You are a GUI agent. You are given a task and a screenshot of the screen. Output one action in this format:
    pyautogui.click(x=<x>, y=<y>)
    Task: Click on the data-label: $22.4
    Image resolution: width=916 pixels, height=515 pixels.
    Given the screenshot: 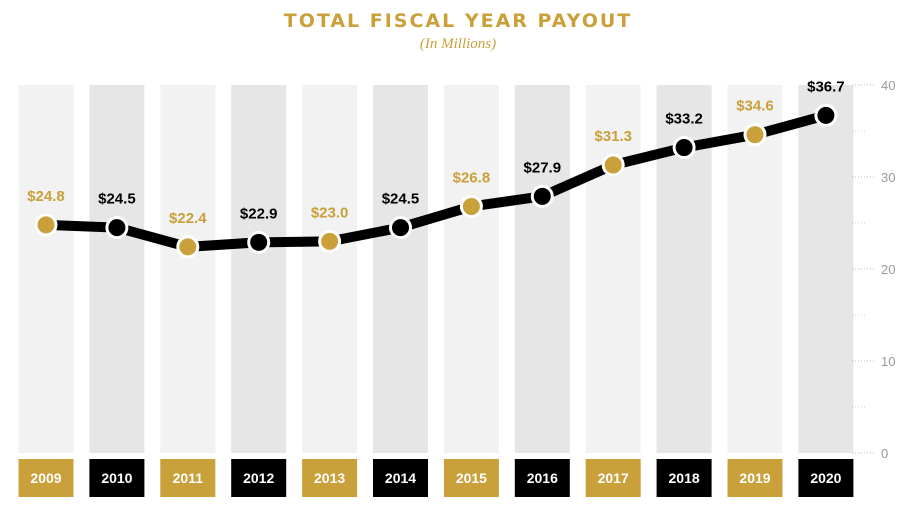 What is the action you would take?
    pyautogui.click(x=188, y=218)
    